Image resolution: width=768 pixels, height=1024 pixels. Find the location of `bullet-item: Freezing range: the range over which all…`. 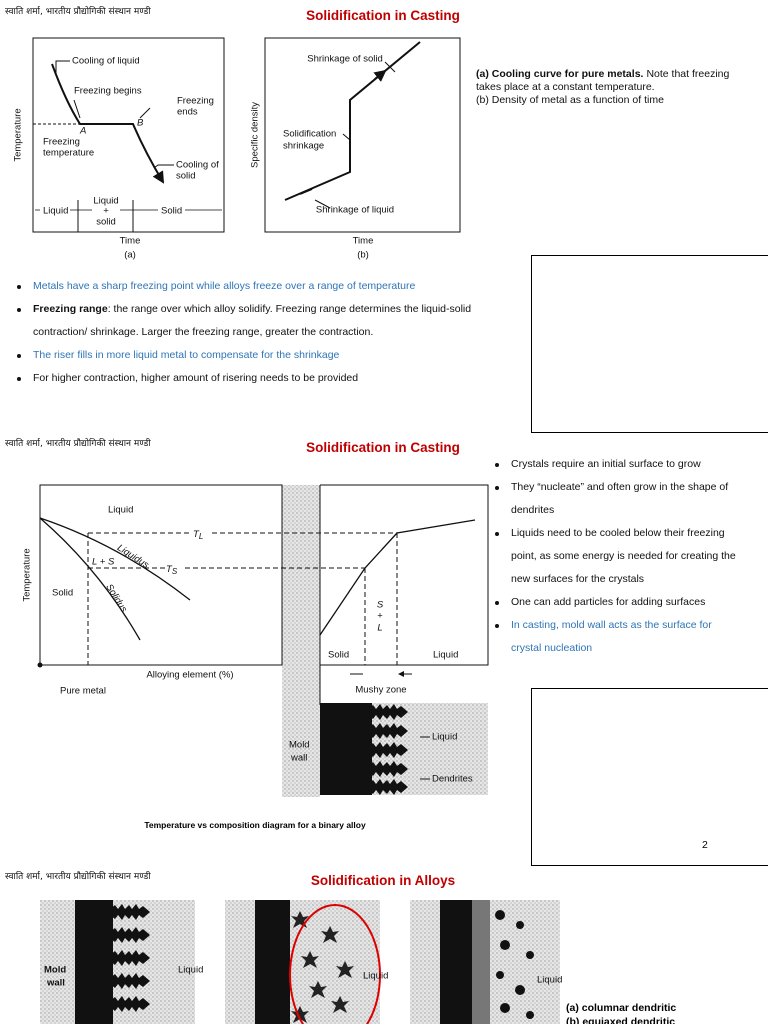

bullet-item: Freezing range: the range over which all… is located at coordinates (259, 321).